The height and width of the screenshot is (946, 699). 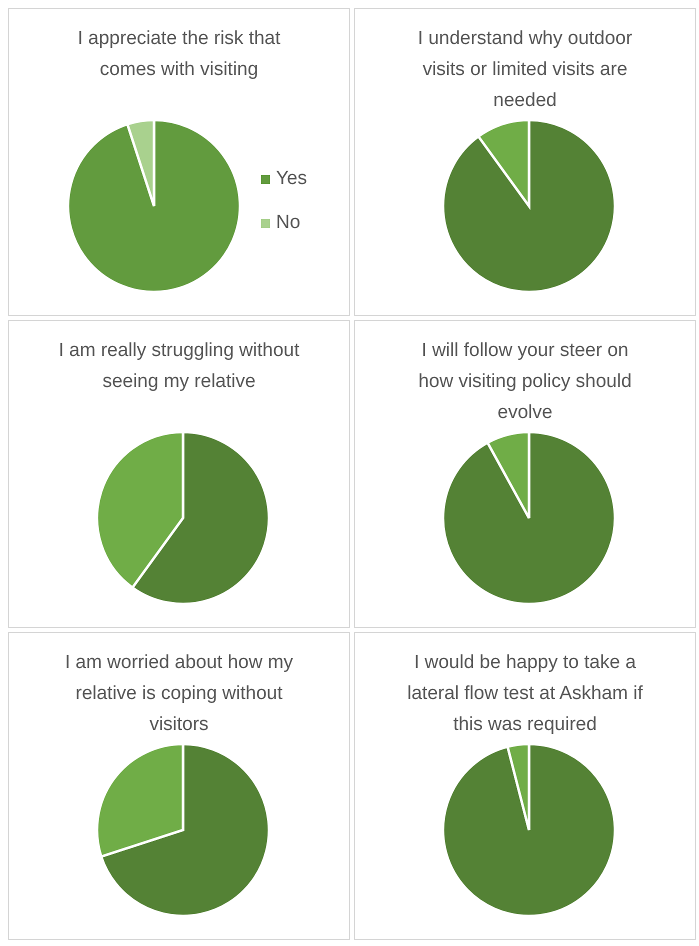 I want to click on chart-title: I appreciate the risk that comes with visiting, so click(x=179, y=54).